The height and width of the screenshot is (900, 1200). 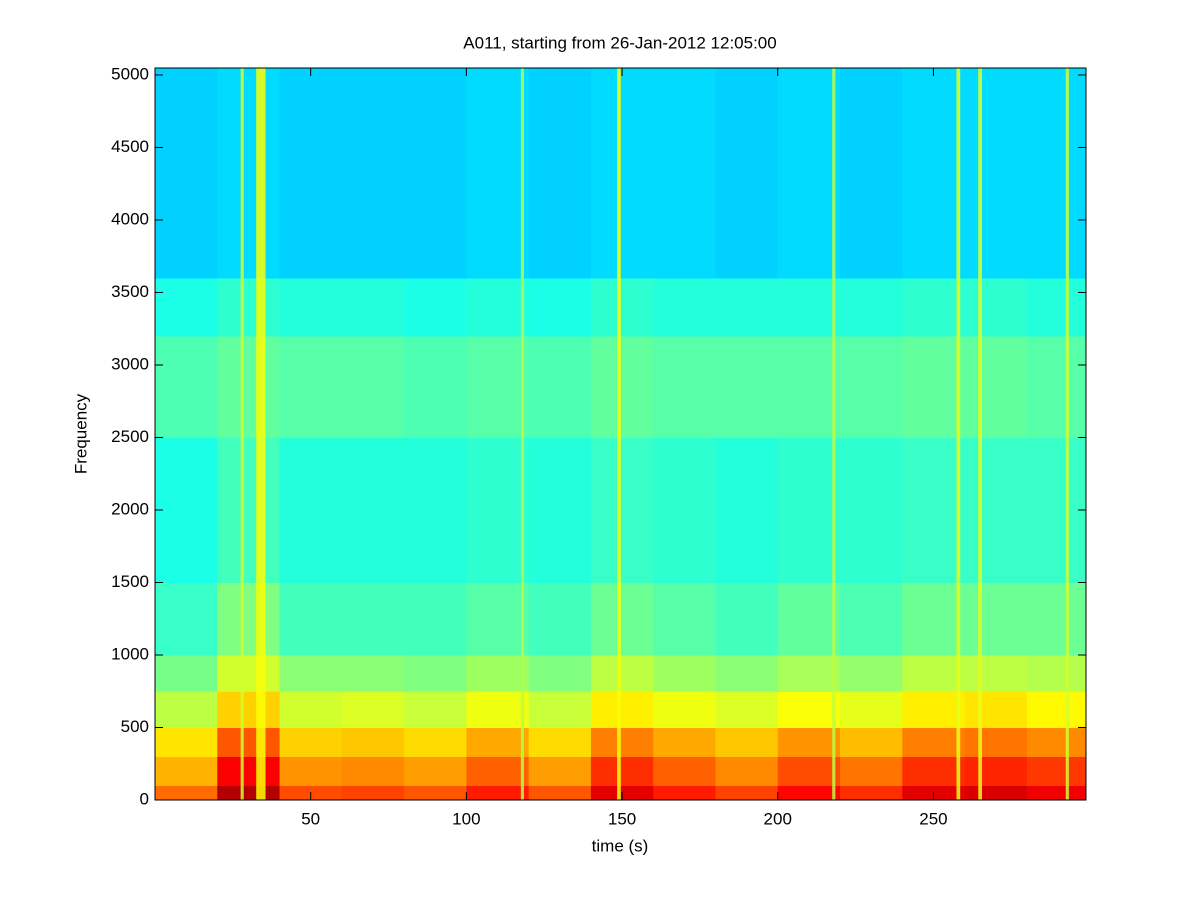 I want to click on x-tick-label: 150, so click(x=622, y=818).